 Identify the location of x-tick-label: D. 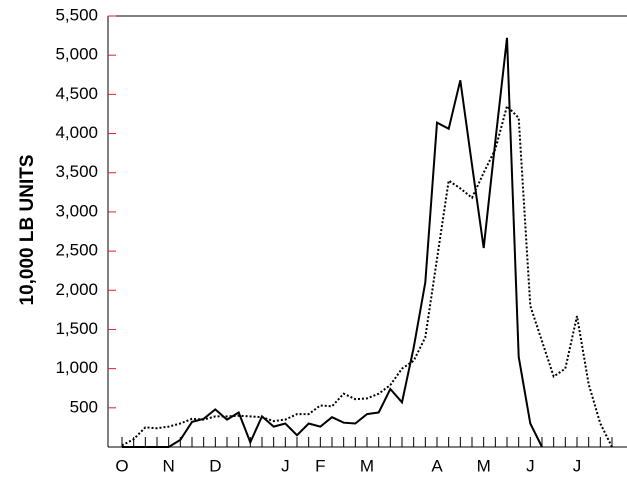
(215, 465).